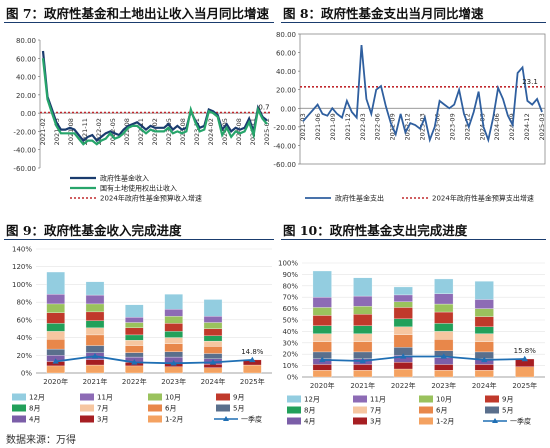  What do you see at coordinates (363, 126) in the screenshot?
I see `chart8-xtick-label: 2022-03` at bounding box center [363, 126].